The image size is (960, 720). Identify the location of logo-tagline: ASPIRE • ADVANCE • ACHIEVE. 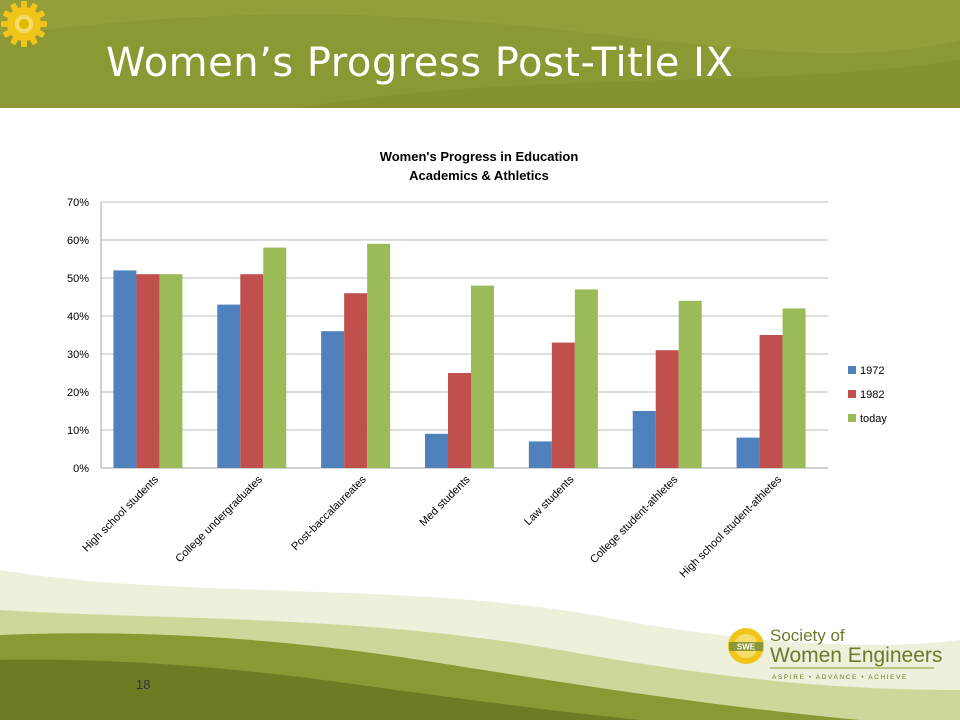
(840, 677).